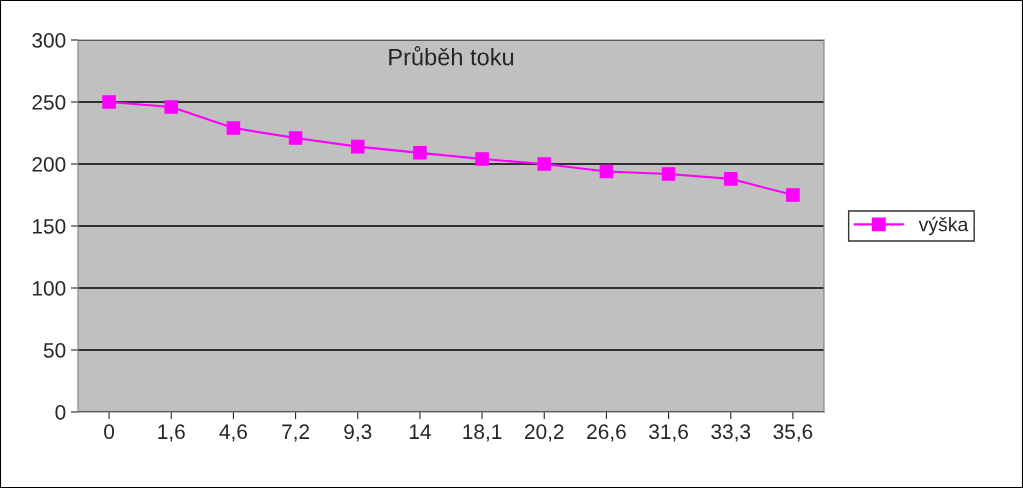 This screenshot has height=488, width=1023. Describe the element at coordinates (109, 432) in the screenshot. I see `x-tick-label: 0` at that location.